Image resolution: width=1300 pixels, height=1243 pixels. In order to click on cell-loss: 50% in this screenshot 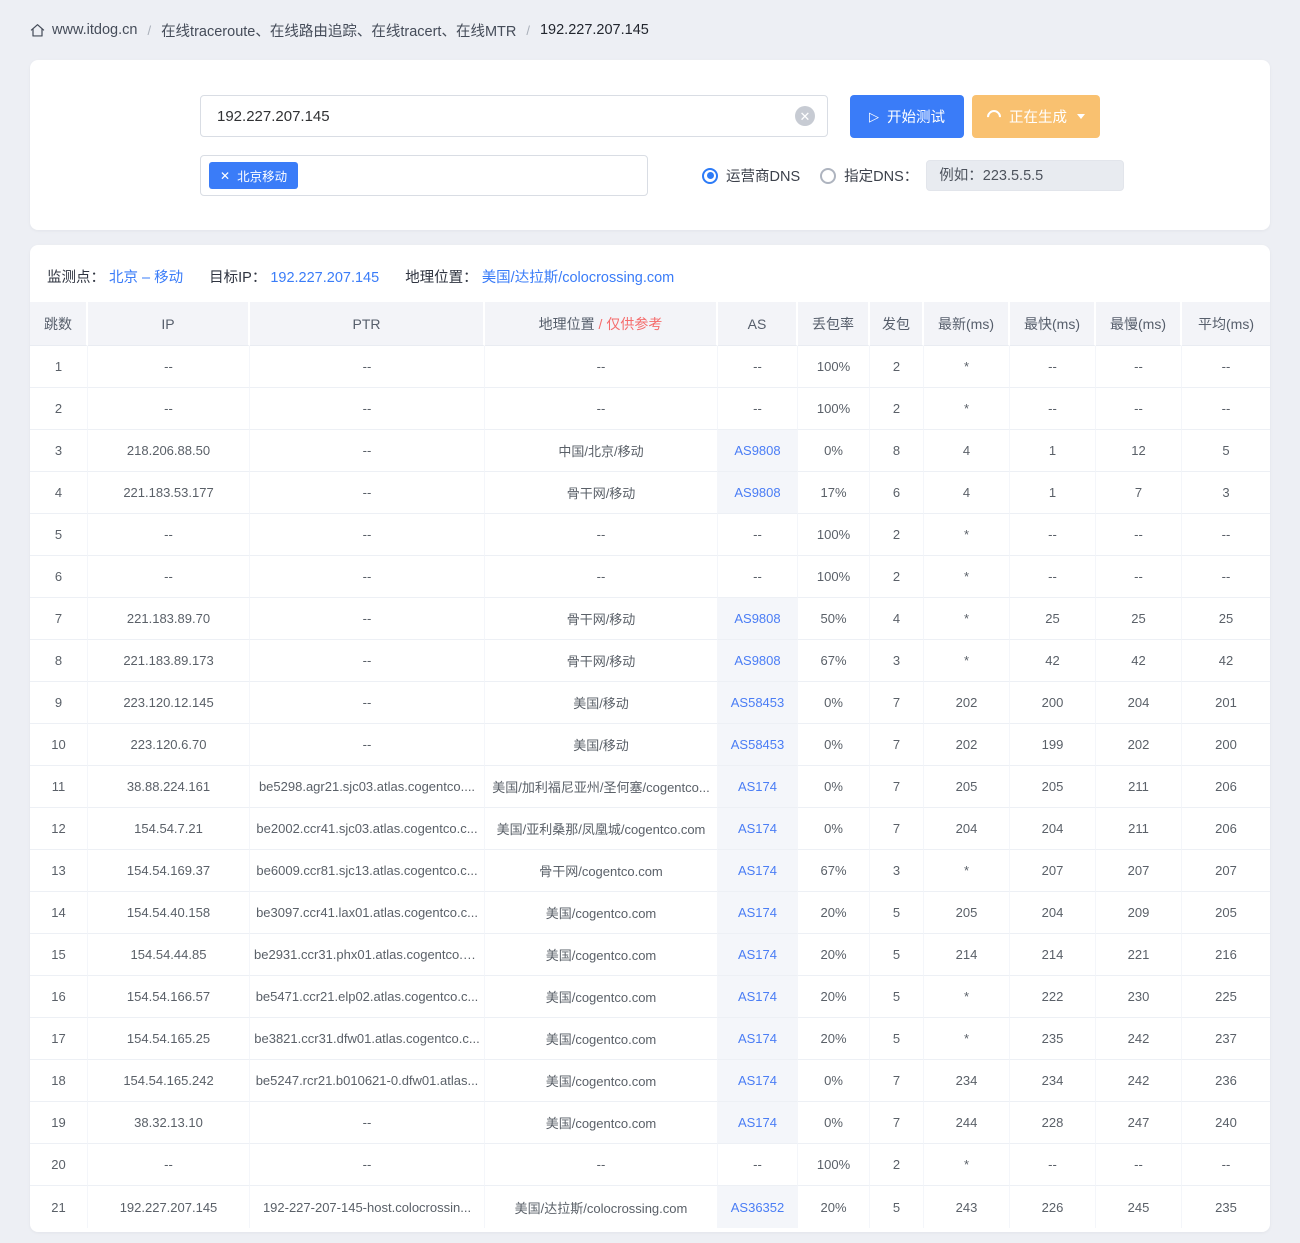, I will do `click(834, 619)`.